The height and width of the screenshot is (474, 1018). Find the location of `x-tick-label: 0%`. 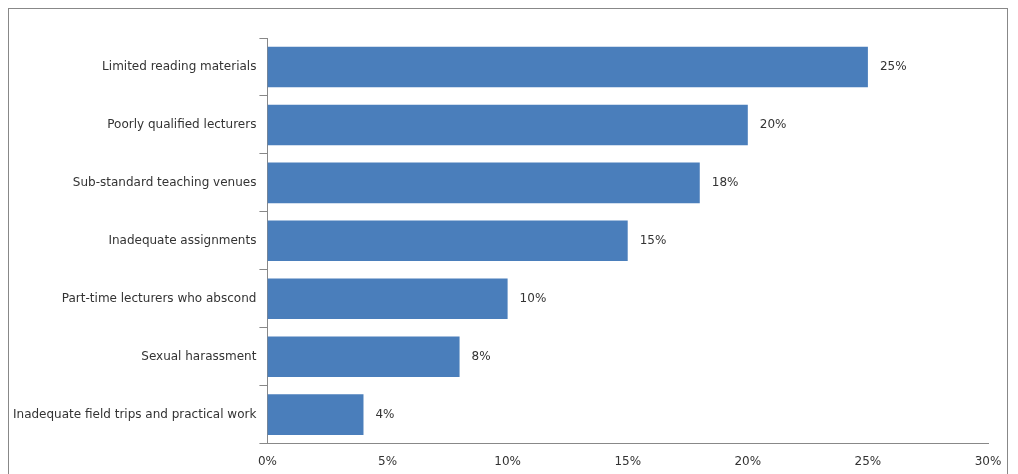

x-tick-label: 0% is located at coordinates (267, 460).